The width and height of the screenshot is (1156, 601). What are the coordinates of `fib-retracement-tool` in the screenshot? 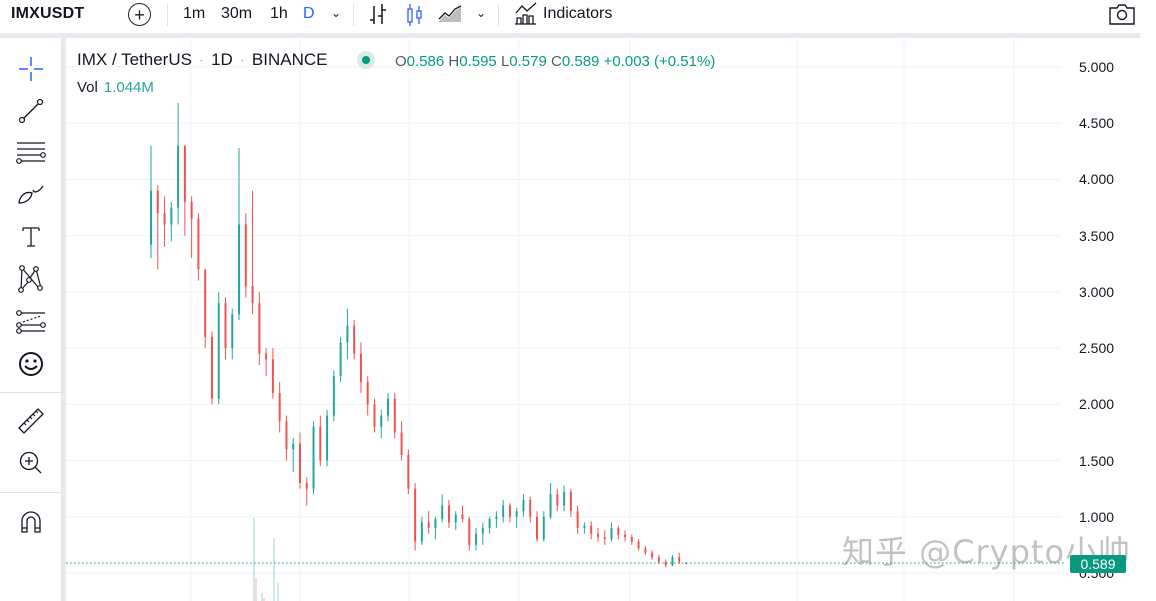 It's located at (31, 153).